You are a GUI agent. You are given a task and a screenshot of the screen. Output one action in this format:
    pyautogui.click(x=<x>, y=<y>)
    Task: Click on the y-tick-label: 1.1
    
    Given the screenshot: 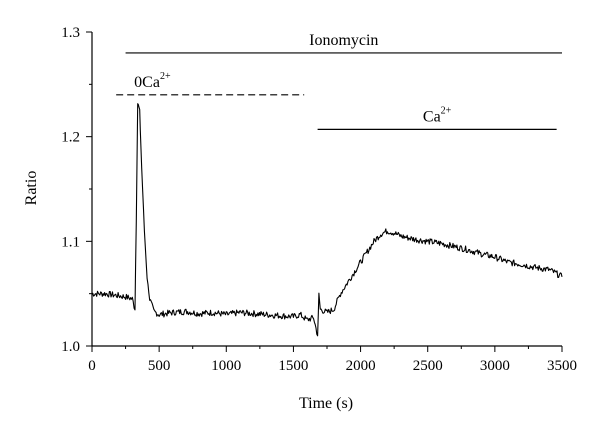 What is the action you would take?
    pyautogui.click(x=70, y=242)
    